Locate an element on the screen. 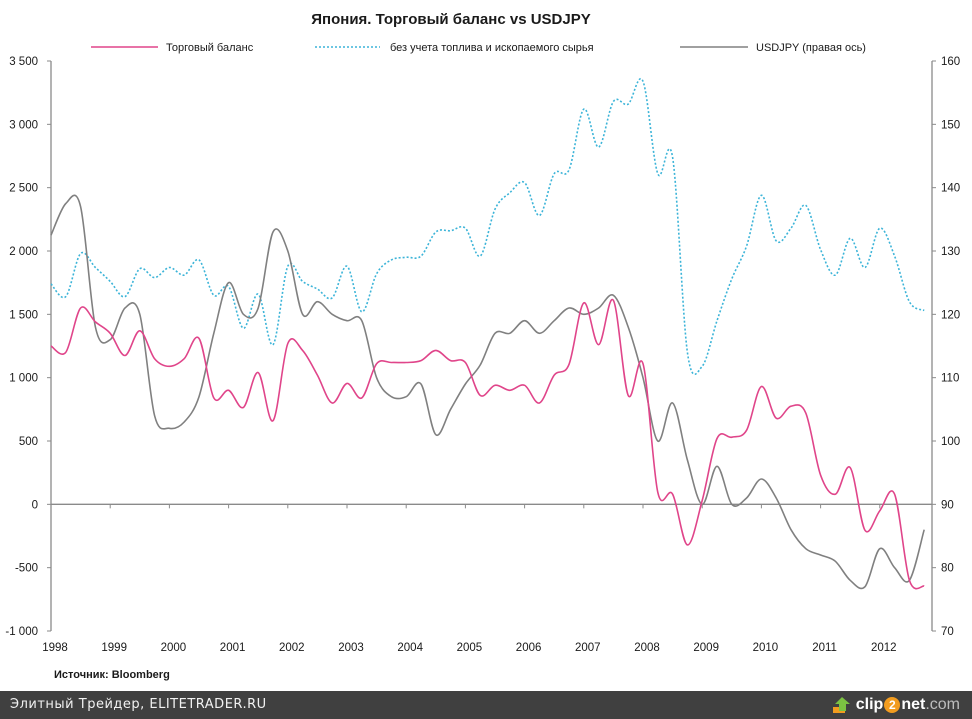 This screenshot has width=972, height=719. left-tick-label: 3 000 is located at coordinates (23, 125).